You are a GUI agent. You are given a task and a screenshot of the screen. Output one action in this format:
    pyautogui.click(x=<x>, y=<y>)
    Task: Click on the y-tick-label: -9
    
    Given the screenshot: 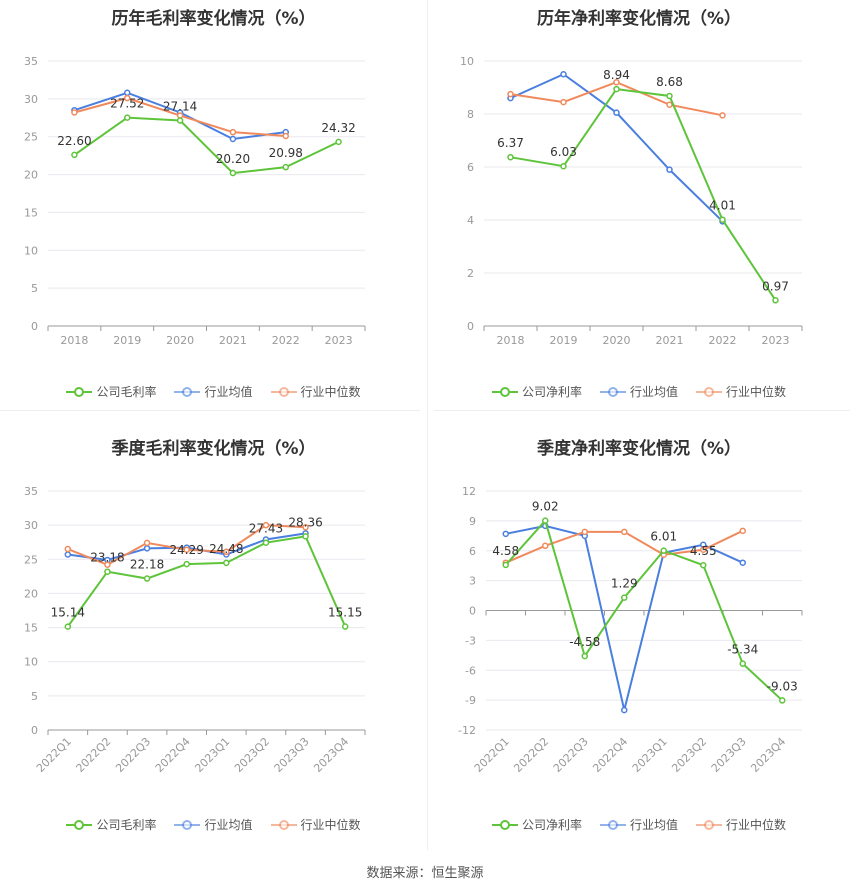 What is the action you would take?
    pyautogui.click(x=470, y=700)
    